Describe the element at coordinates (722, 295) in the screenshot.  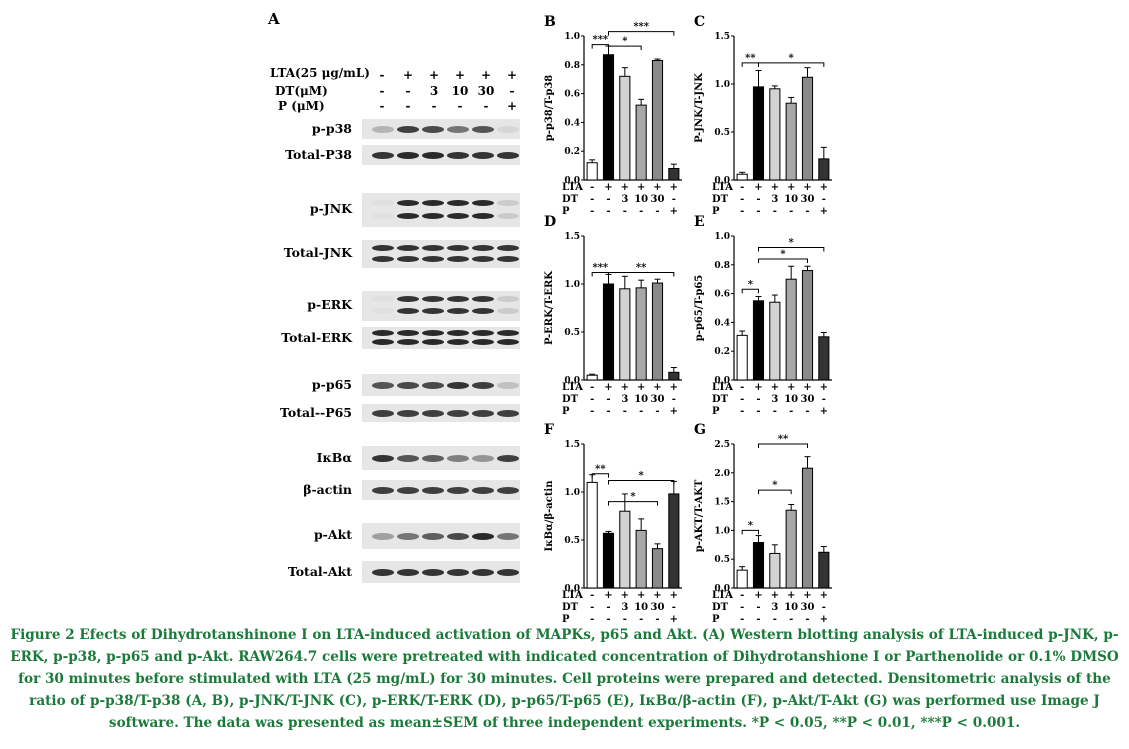
I see `y-tick-label: 0.6` at that location.